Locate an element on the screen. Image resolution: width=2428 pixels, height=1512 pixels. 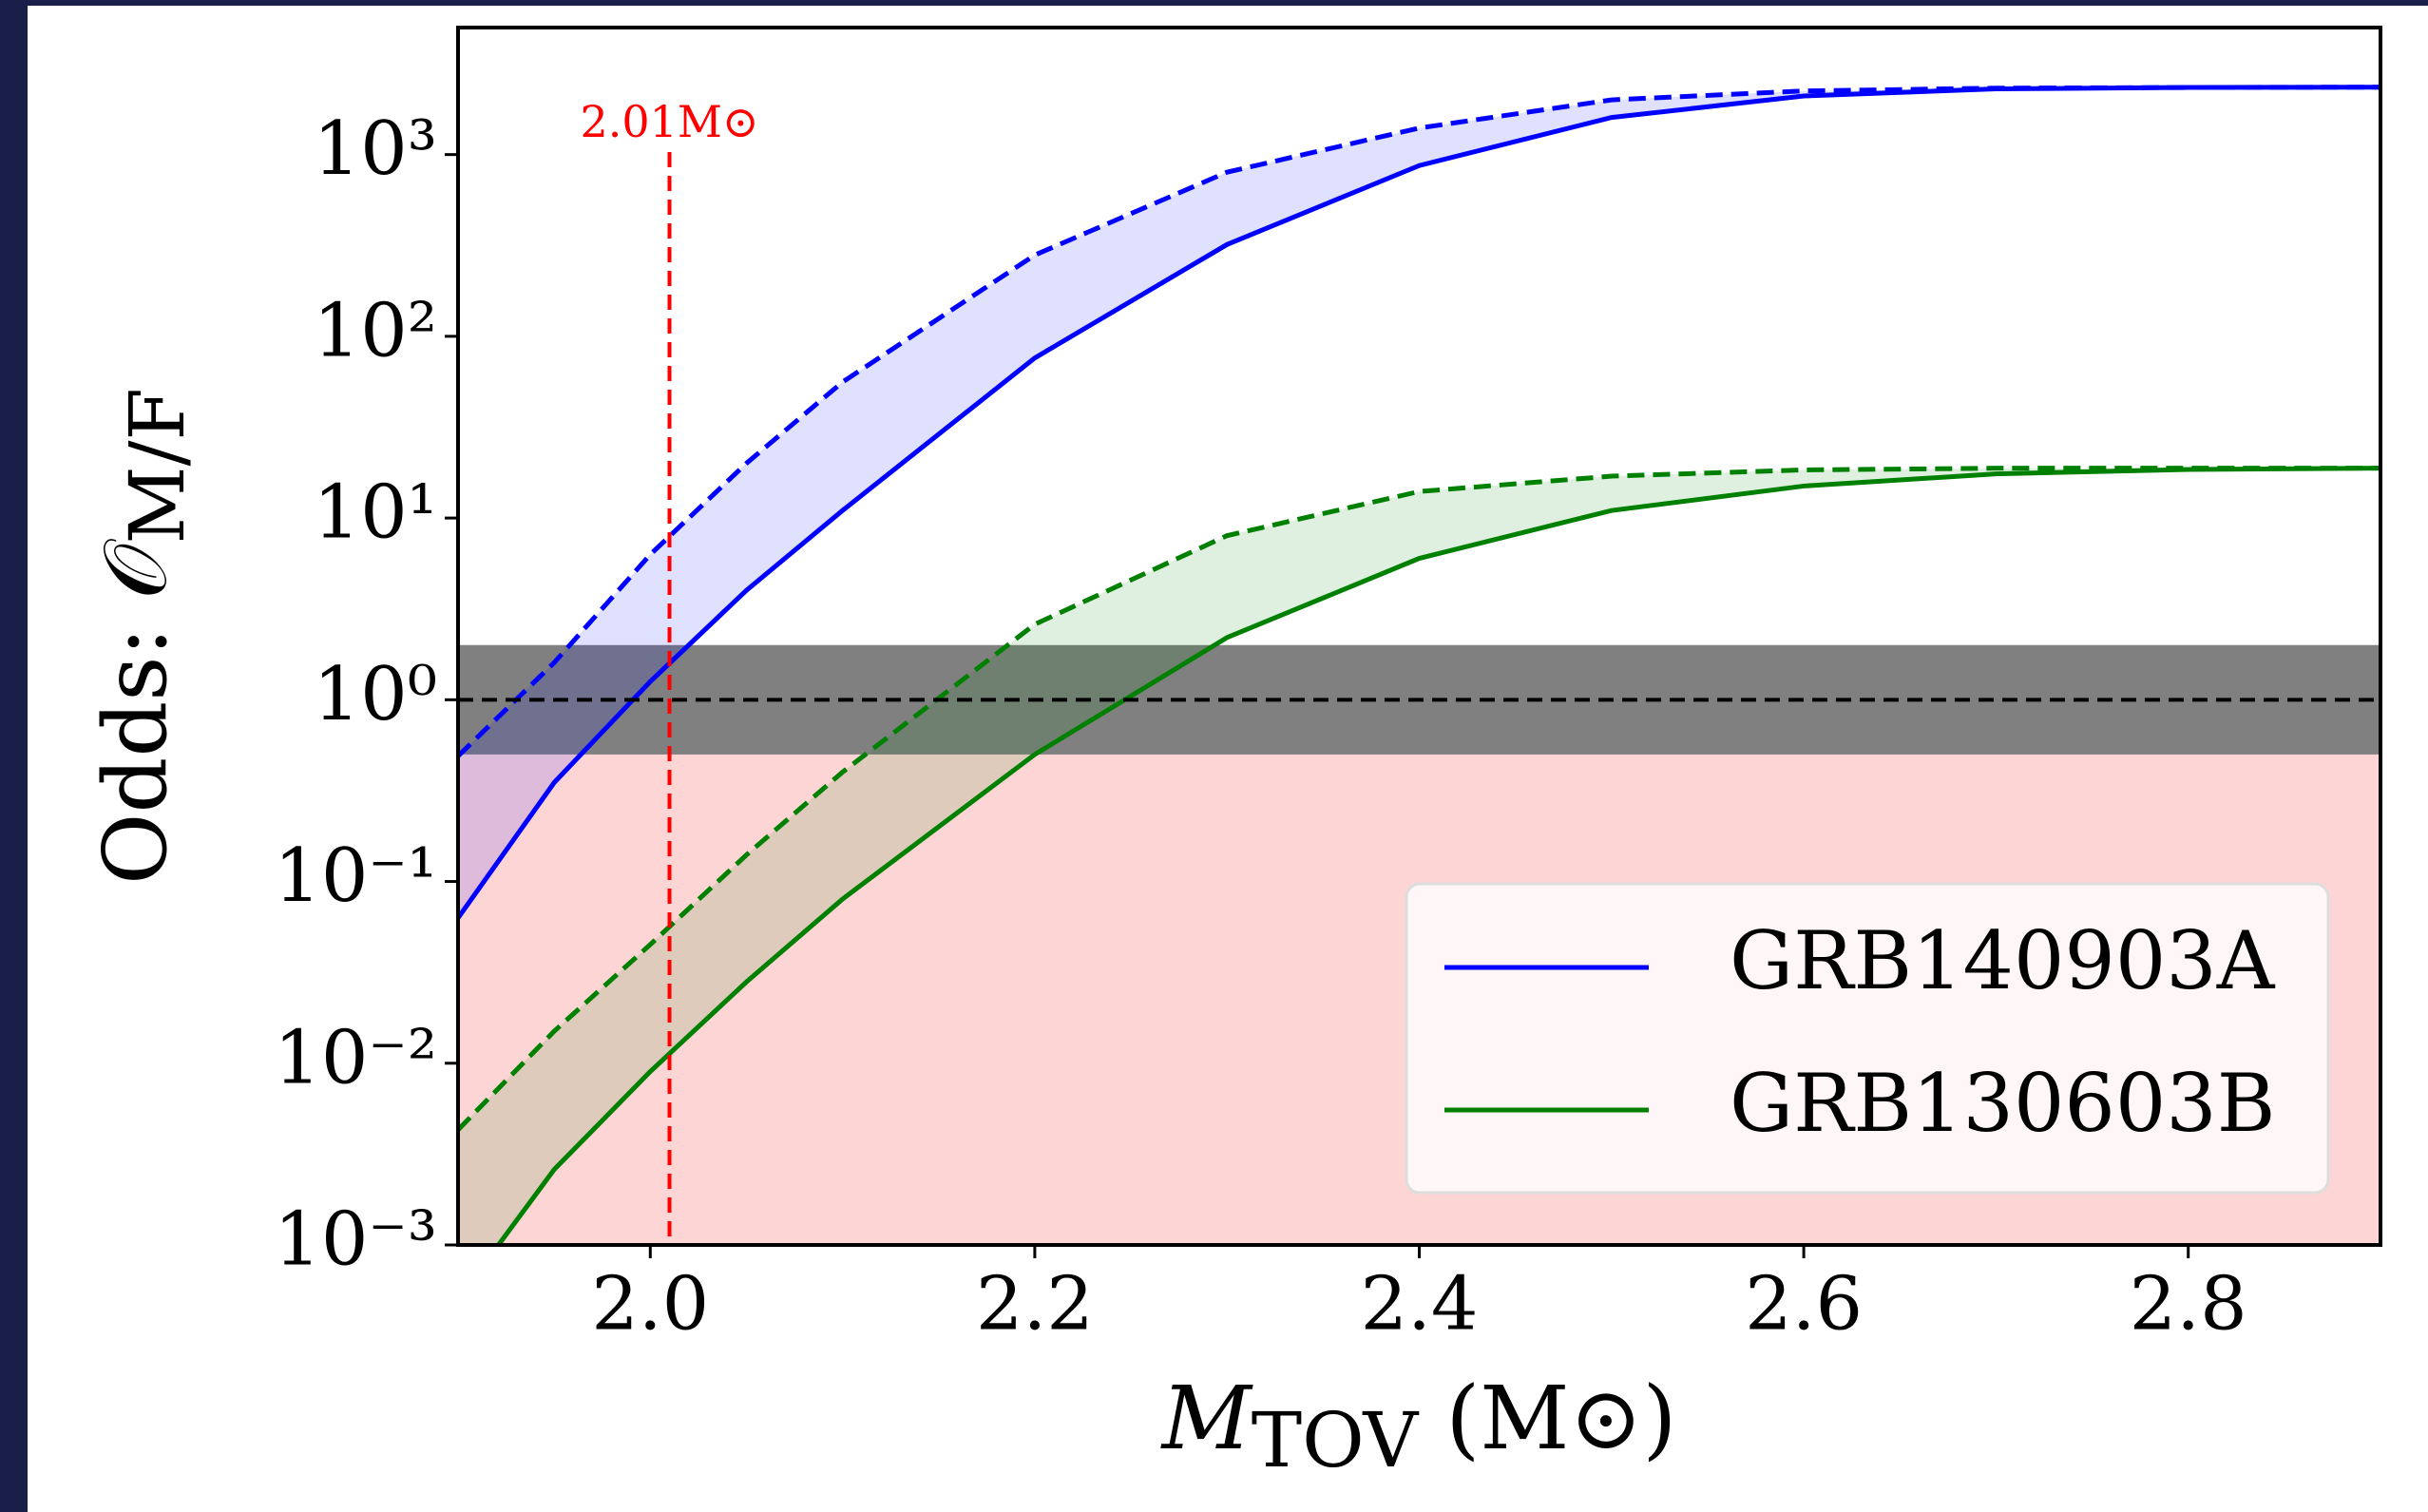
x-axis-label: MTOV (M⊙) is located at coordinates (1419, 1426).